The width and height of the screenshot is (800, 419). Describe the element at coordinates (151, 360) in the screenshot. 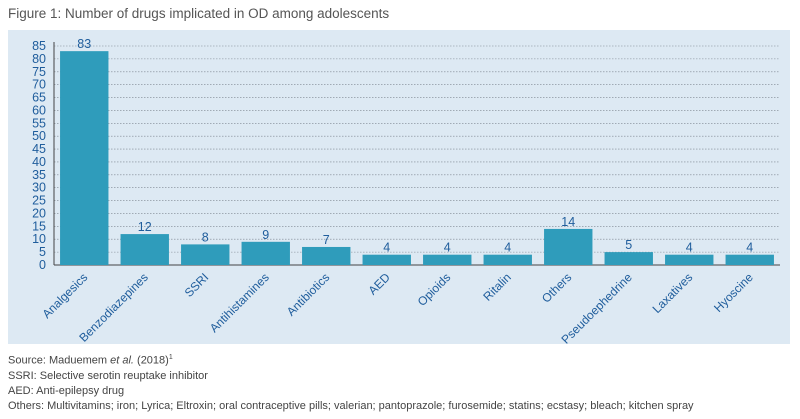

I see `source-year: (2018)` at that location.